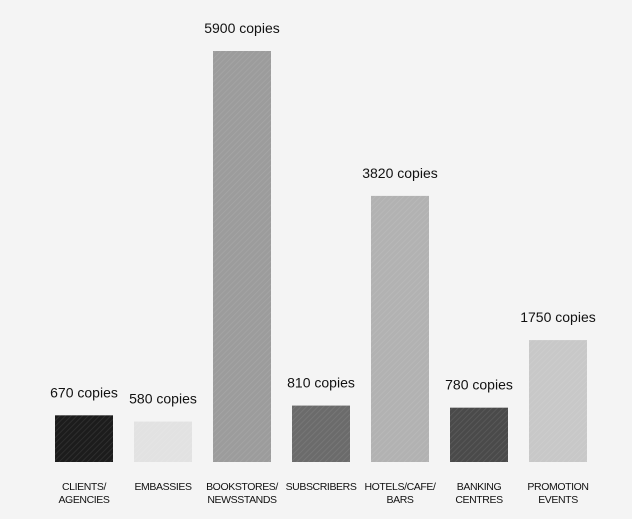  Describe the element at coordinates (557, 487) in the screenshot. I see `category-label-line: PROMOTION` at that location.